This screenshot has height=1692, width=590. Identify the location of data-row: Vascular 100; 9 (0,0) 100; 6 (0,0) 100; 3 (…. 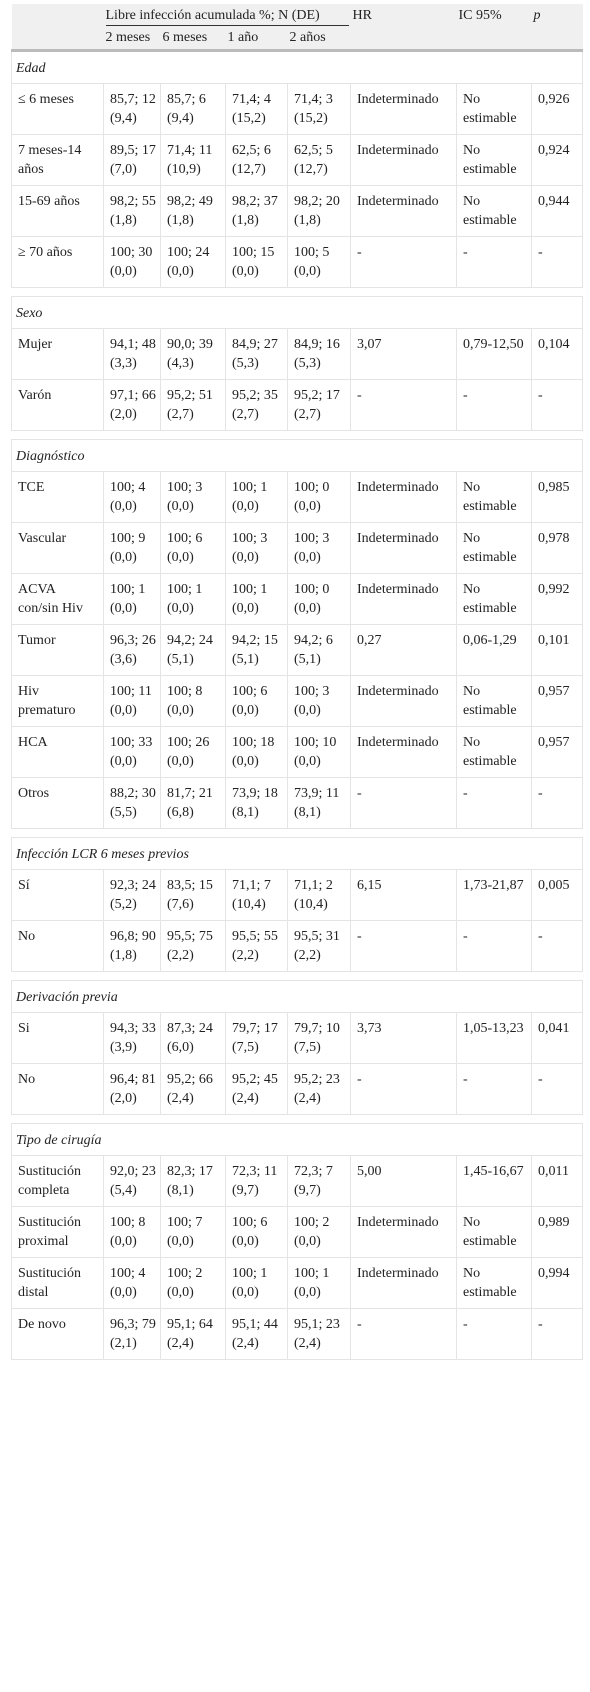
(297, 548).